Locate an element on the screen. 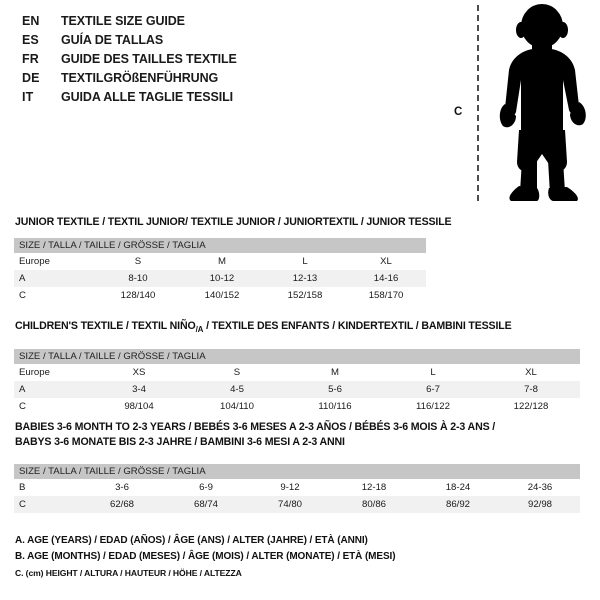 Image resolution: width=600 pixels, height=600 pixels. babies-table-header-label: SIZE / TALLA / TAILLE / GRÖSSE / TAGLIA is located at coordinates (297, 471).